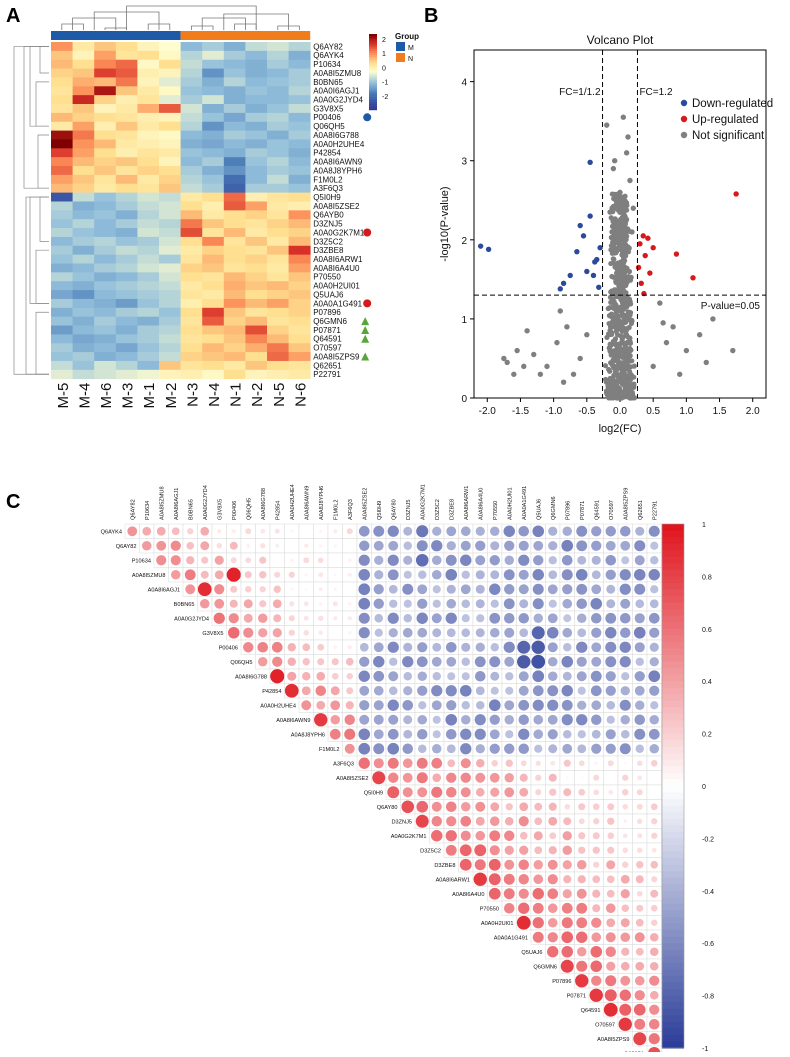 This screenshot has height=1057, width=790. Describe the element at coordinates (725, 120) in the screenshot. I see `legend-label: Up-regulated` at that location.